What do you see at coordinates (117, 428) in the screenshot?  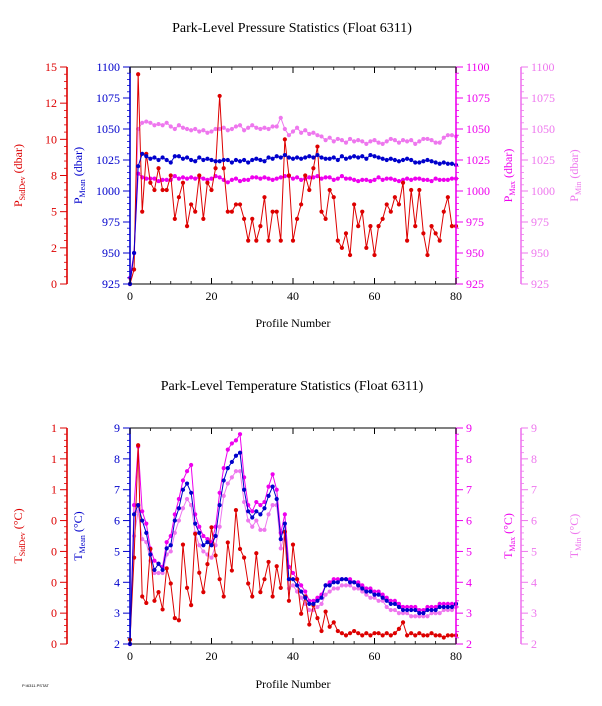 I see `axis-tick-label-mean: 9` at bounding box center [117, 428].